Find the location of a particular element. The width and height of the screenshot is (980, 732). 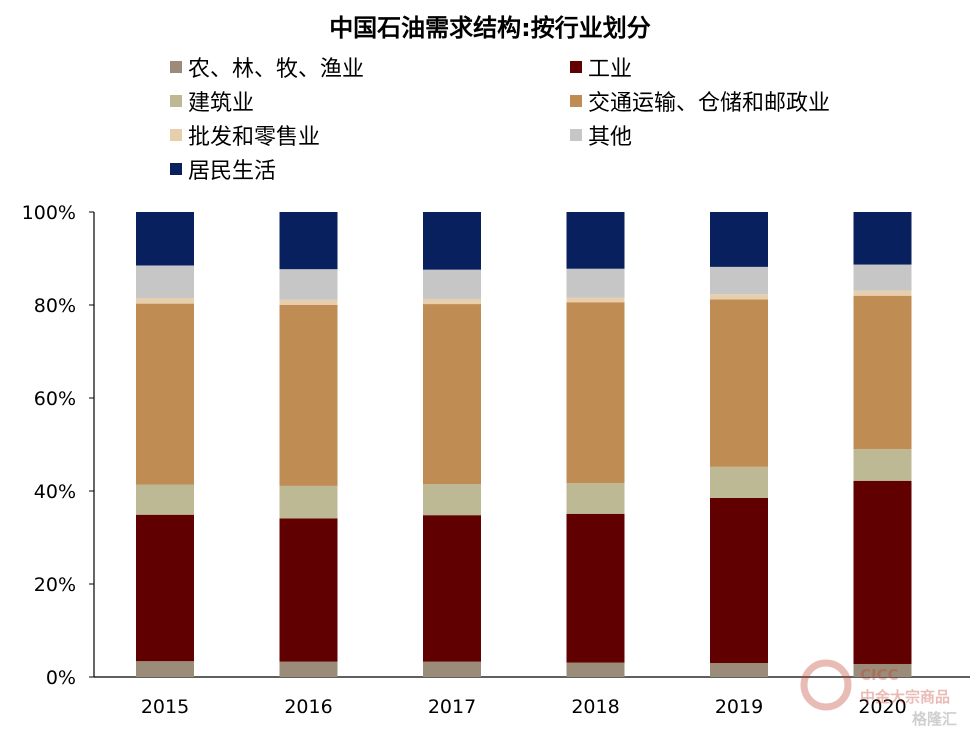

x-tick-label: 2017 is located at coordinates (452, 707).